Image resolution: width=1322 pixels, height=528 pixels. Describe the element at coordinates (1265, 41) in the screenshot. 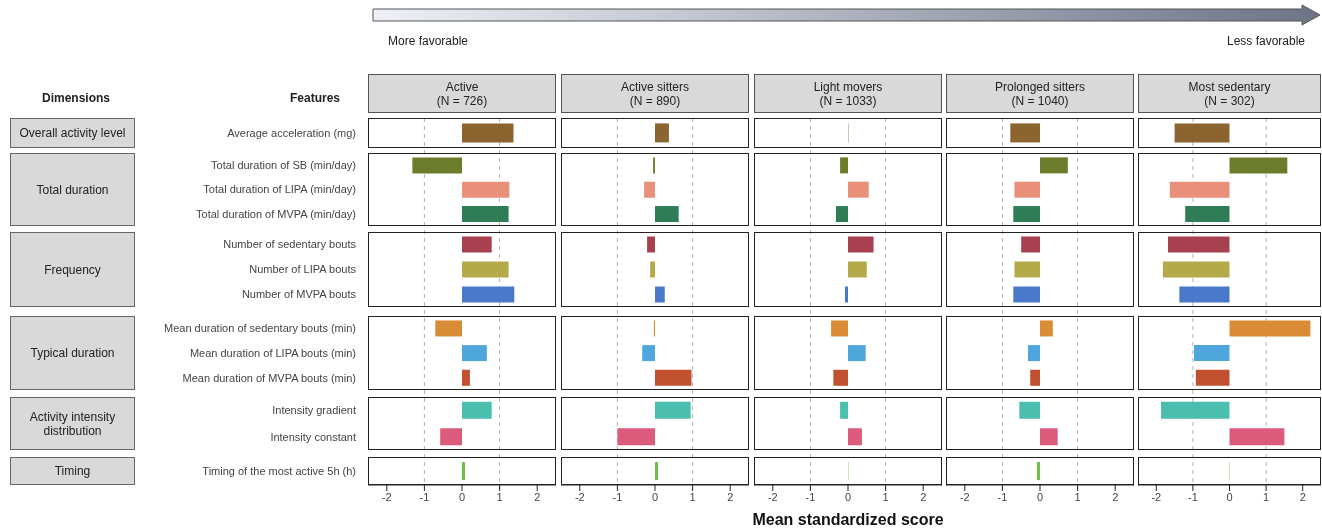

I see `text: Less favorable` at that location.